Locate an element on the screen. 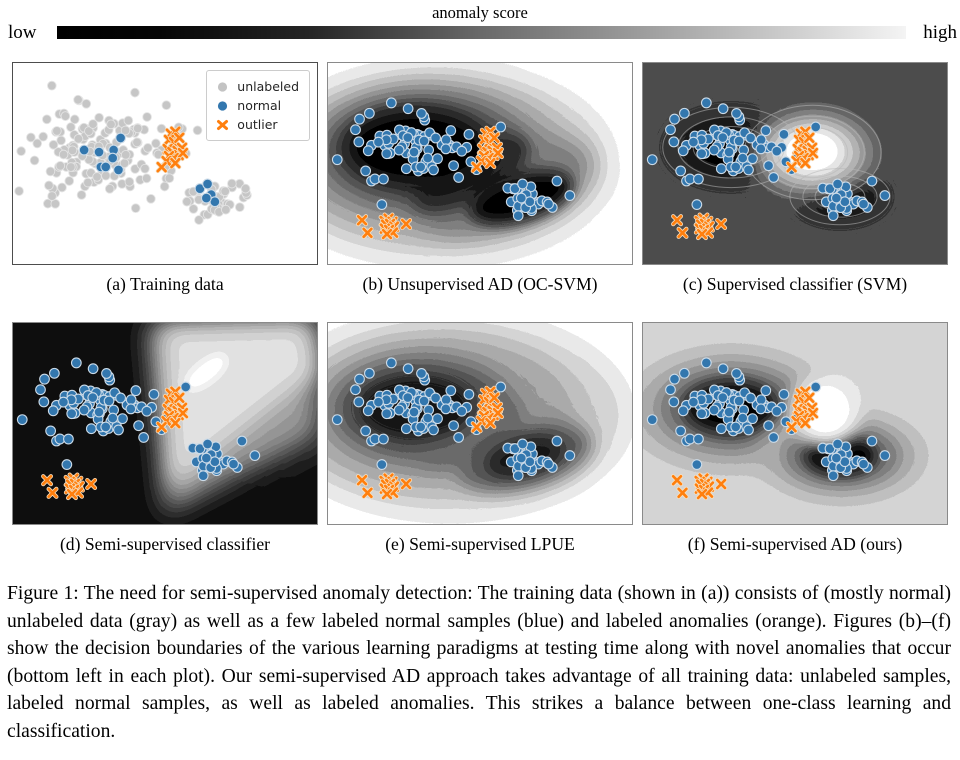 This screenshot has height=760, width=960. colorbar-gradient is located at coordinates (481, 32).